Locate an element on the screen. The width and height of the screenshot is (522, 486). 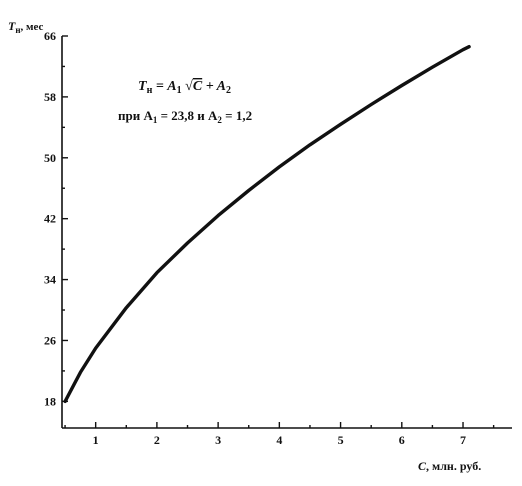
y-axis-label: Tн, мес is located at coordinates (26, 27).